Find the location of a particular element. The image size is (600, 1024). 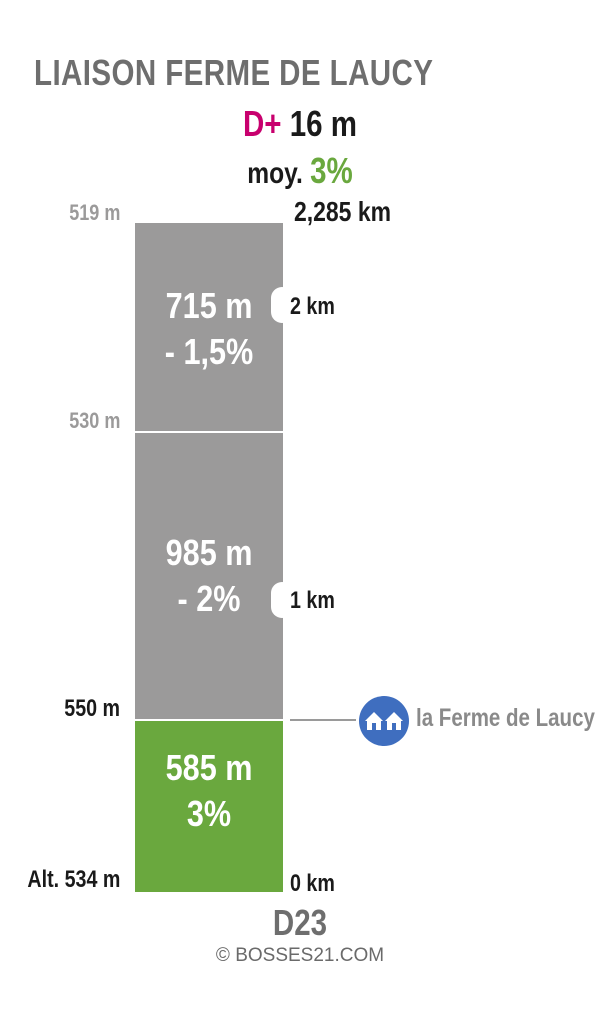

km-marker-2: 2 km is located at coordinates (312, 306).